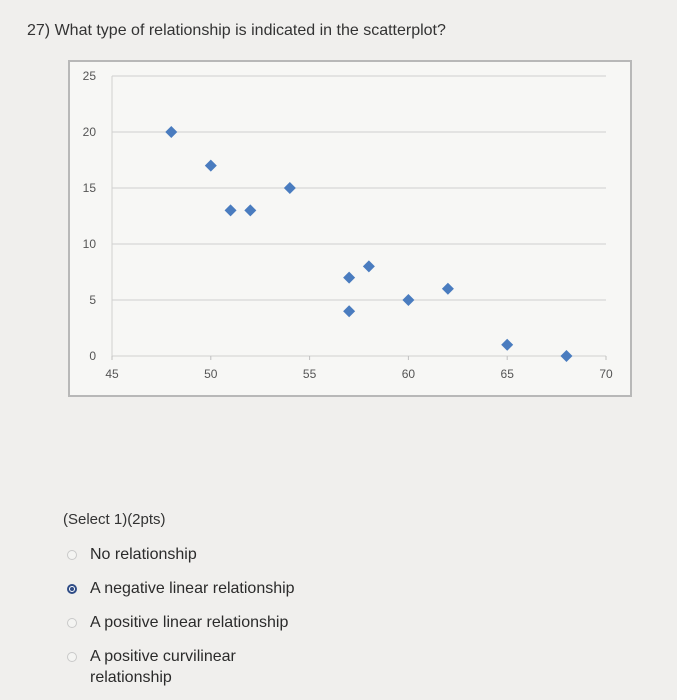 Image resolution: width=677 pixels, height=700 pixels. What do you see at coordinates (90, 132) in the screenshot?
I see `y-tick-label: 20` at bounding box center [90, 132].